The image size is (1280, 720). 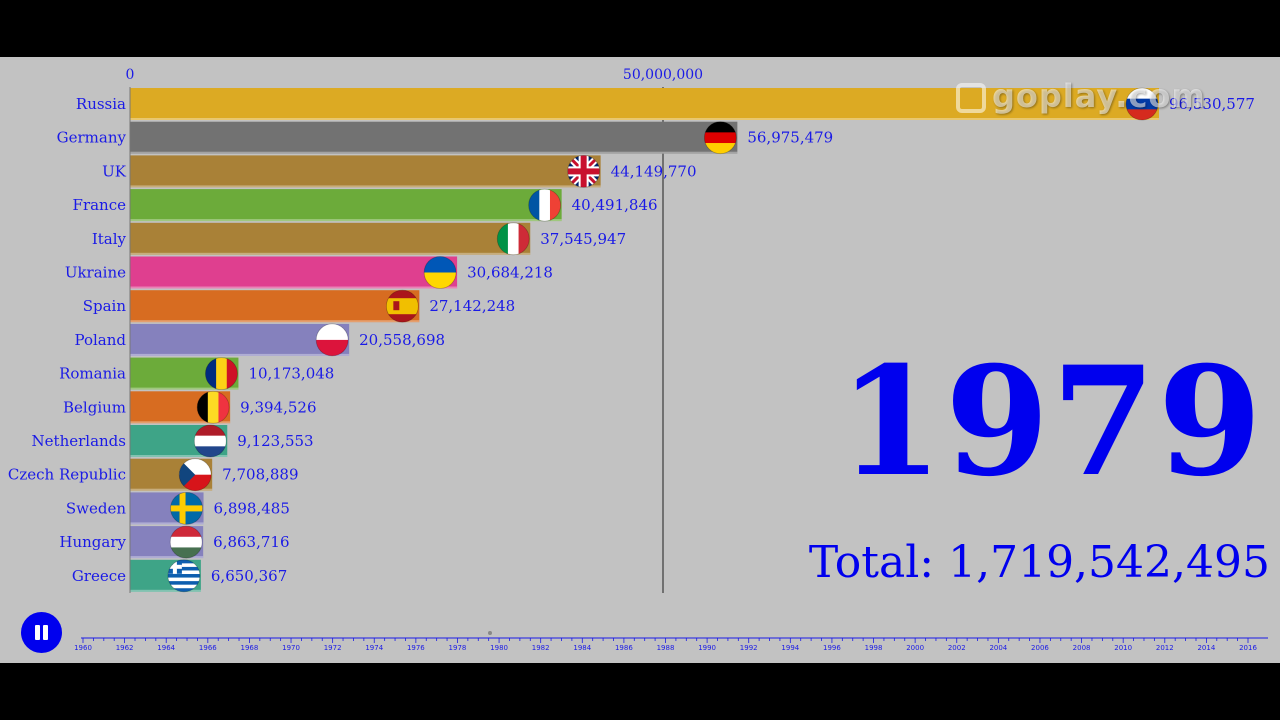 I want to click on category-label: Netherlands, so click(x=79, y=441).